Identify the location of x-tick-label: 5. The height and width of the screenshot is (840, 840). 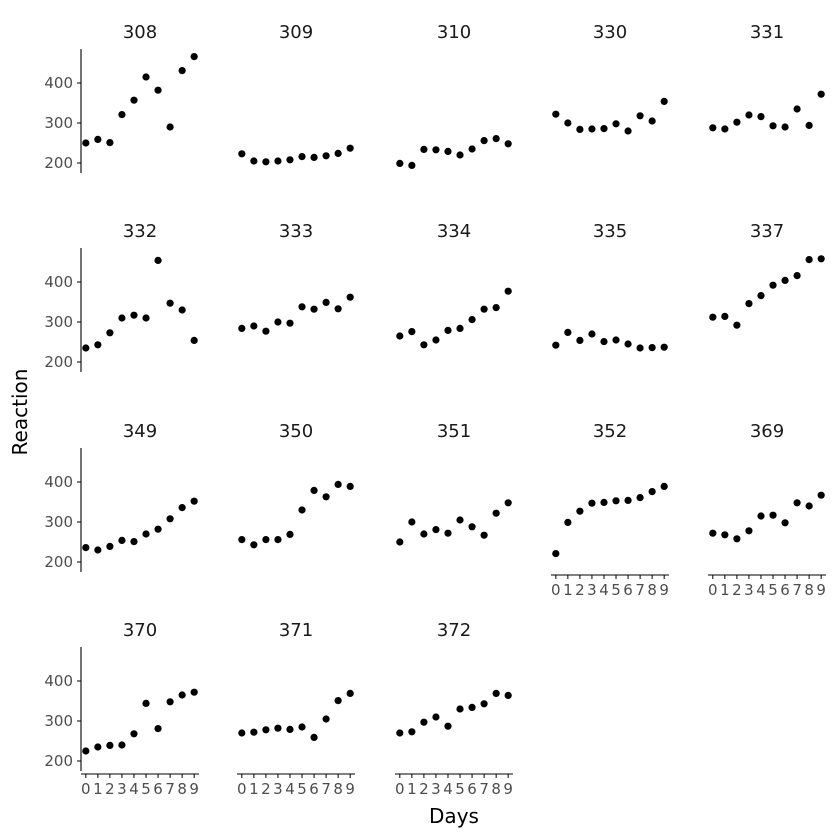
(460, 789).